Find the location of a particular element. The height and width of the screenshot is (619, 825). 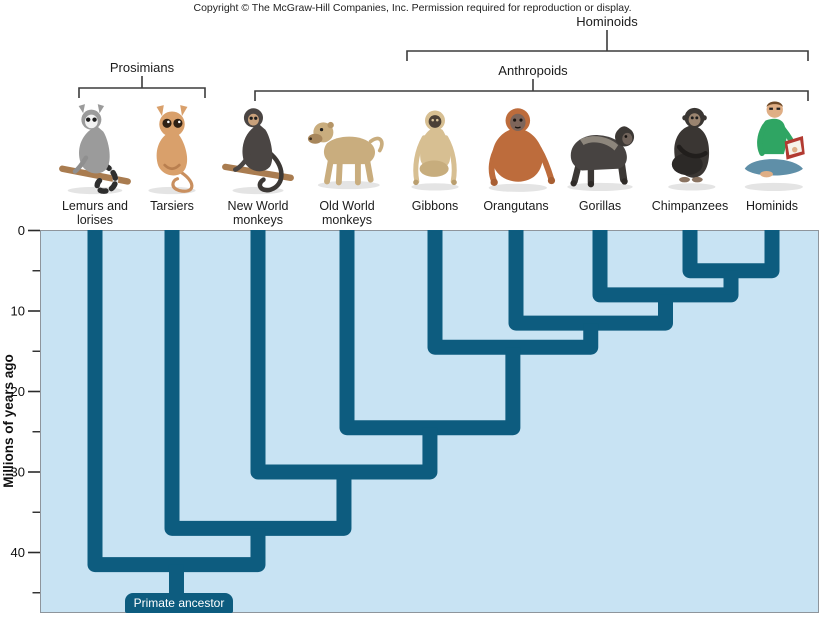

primate-ancestor-badge: Primate ancestor is located at coordinates (179, 603).